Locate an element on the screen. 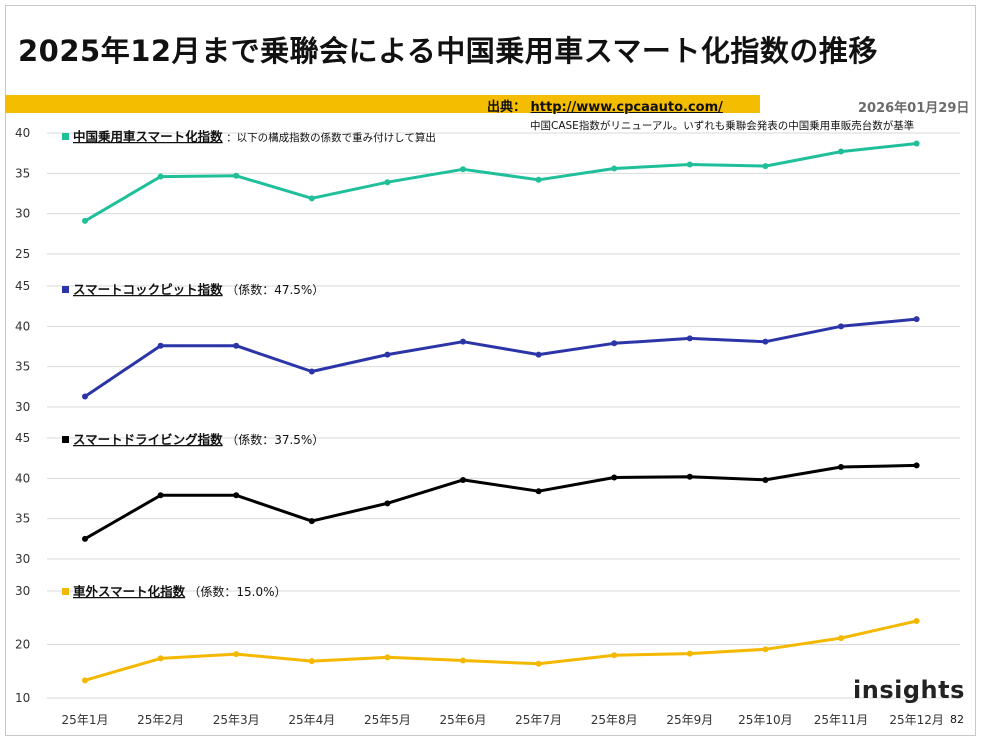 This screenshot has width=983, height=742. chart-note: 中国CASE指数がリニューアル。いずれも乗聯会発表の中国乗用車販売台数が基準 is located at coordinates (722, 126).